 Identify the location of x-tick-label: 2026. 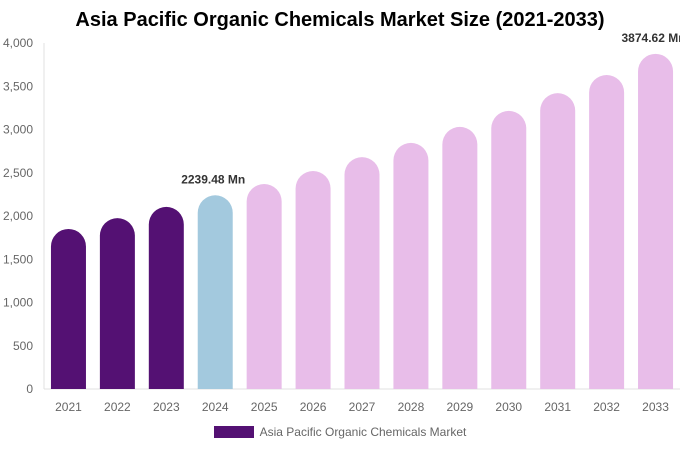
(313, 407).